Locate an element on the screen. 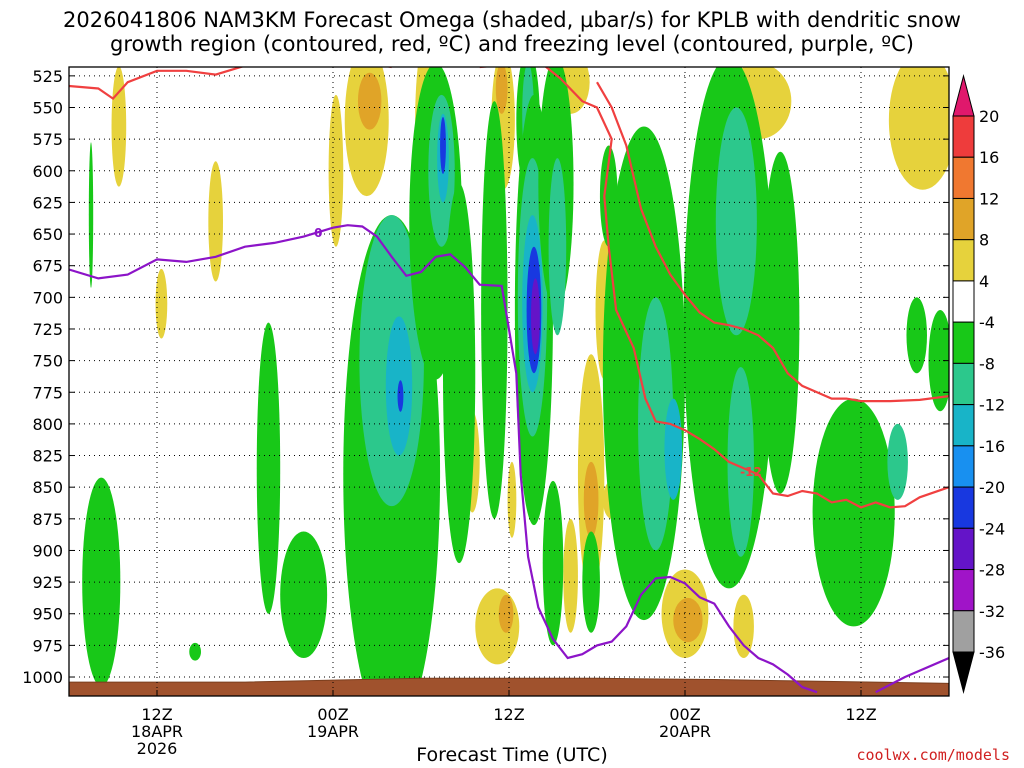 This screenshot has width=1024, height=768. y-tick-label-750: 750 is located at coordinates (47, 361).